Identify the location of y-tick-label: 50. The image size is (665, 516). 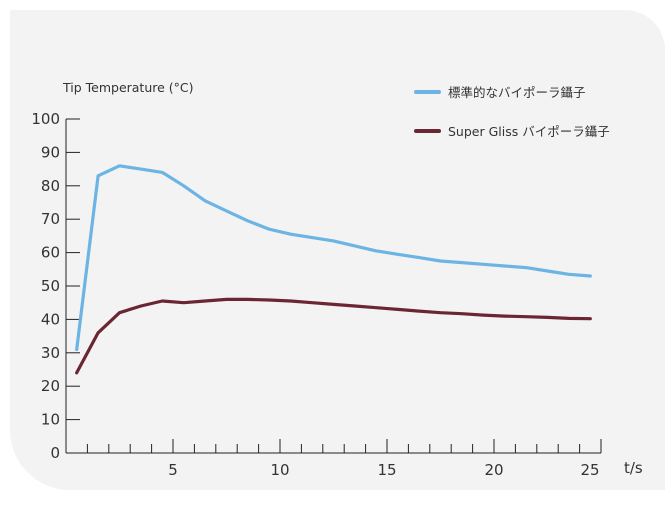
(50, 286).